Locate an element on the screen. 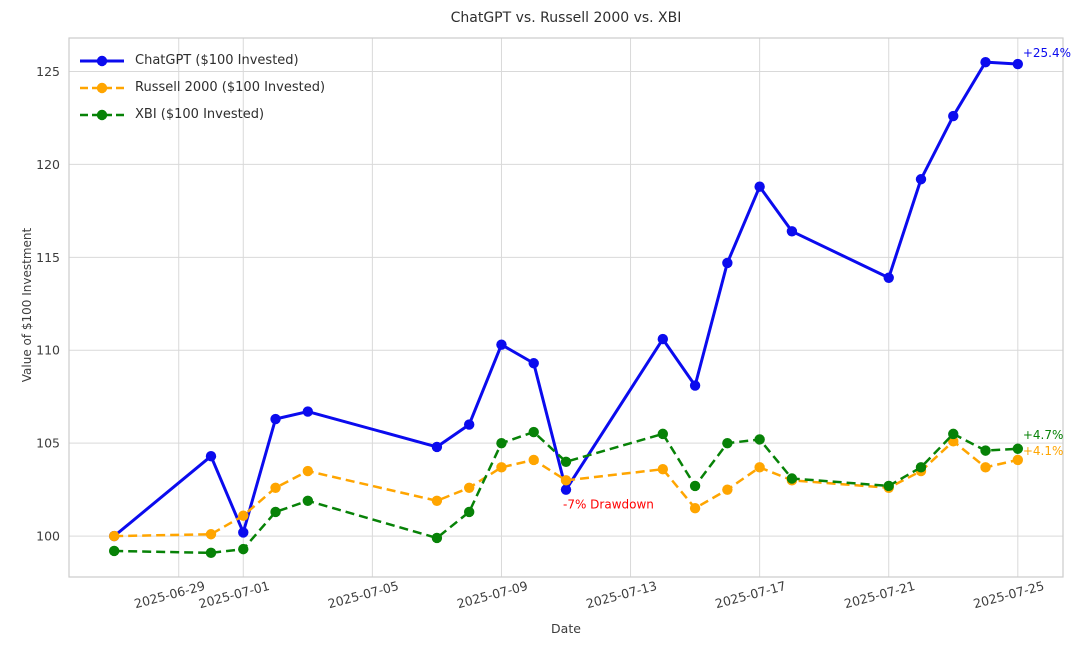 The width and height of the screenshot is (1080, 653). legend-label: XBI ($100 Invested) is located at coordinates (200, 114).